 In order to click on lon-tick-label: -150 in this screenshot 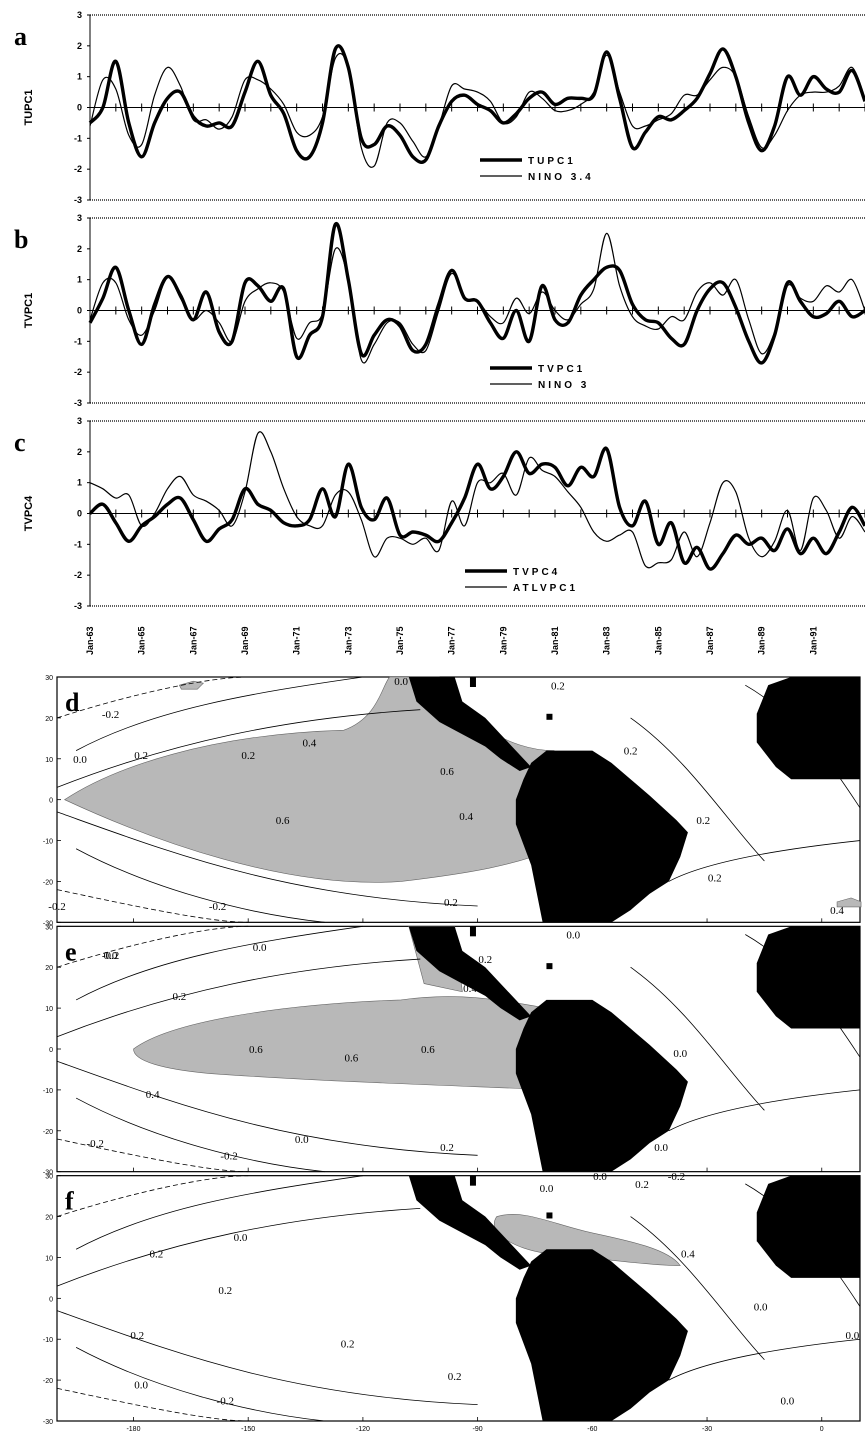, I will do `click(248, 1429)`.